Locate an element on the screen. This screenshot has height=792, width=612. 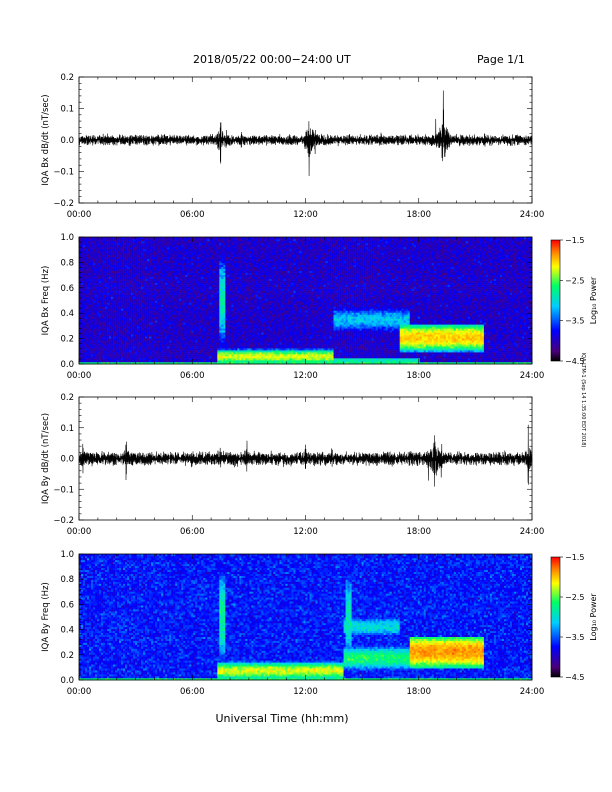
page-number: Page 1/1 is located at coordinates (501, 59).